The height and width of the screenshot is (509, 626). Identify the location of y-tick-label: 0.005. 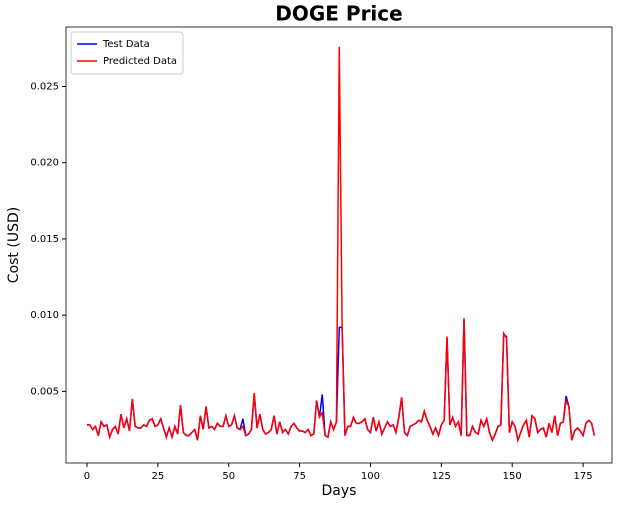
(44, 391).